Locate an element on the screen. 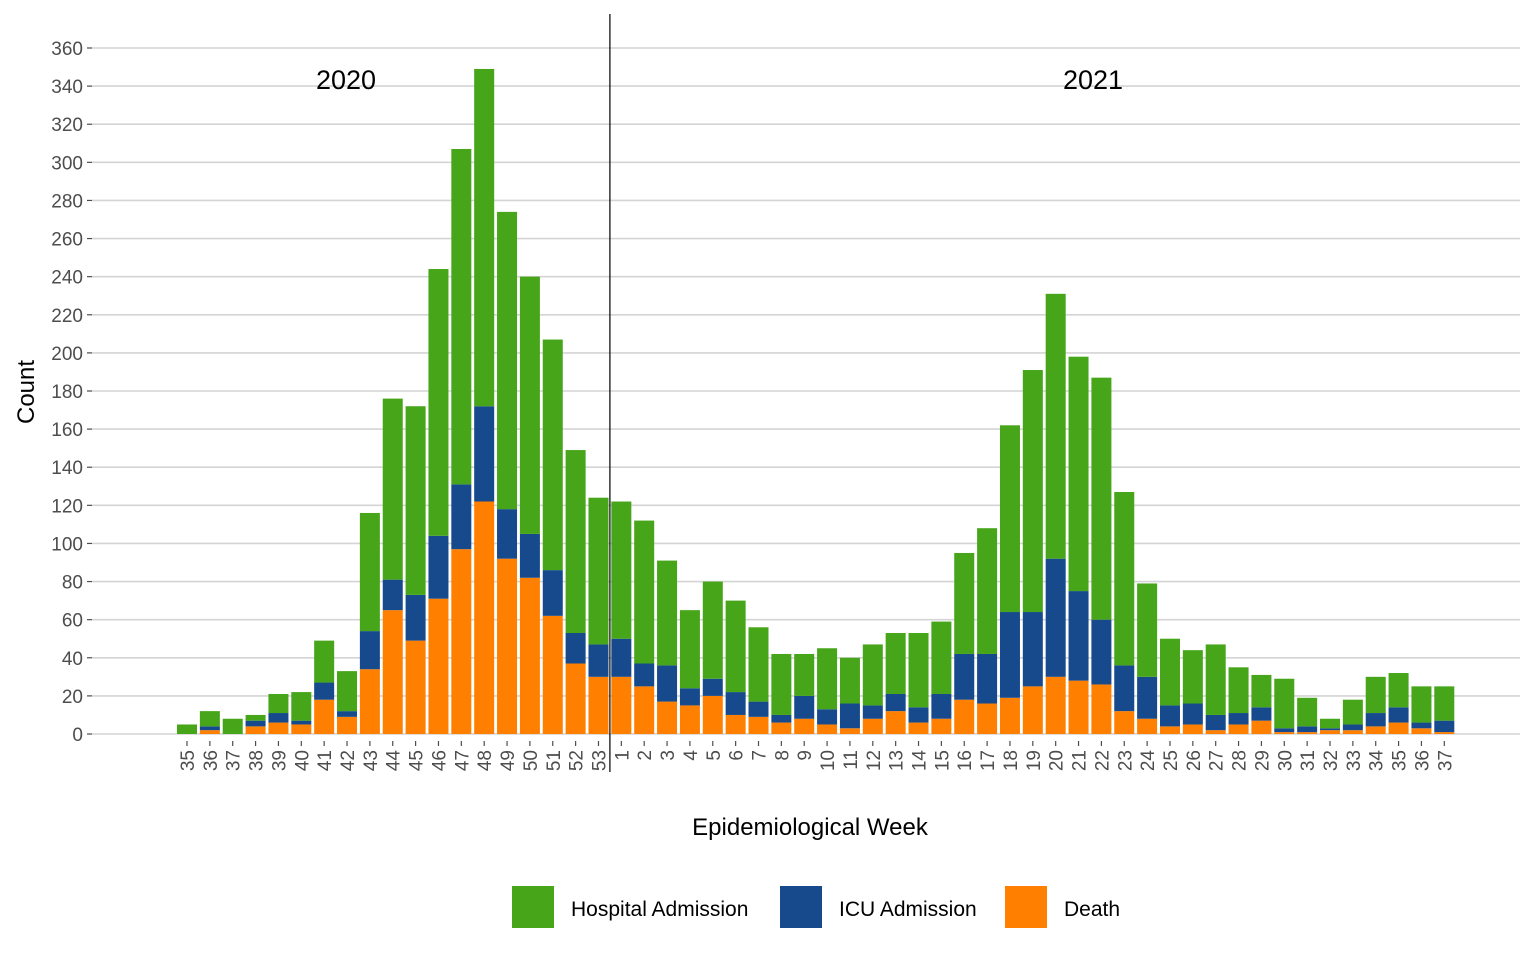 Image resolution: width=1536 pixels, height=960 pixels. x-tick-label-40: 22 is located at coordinates (1102, 760).